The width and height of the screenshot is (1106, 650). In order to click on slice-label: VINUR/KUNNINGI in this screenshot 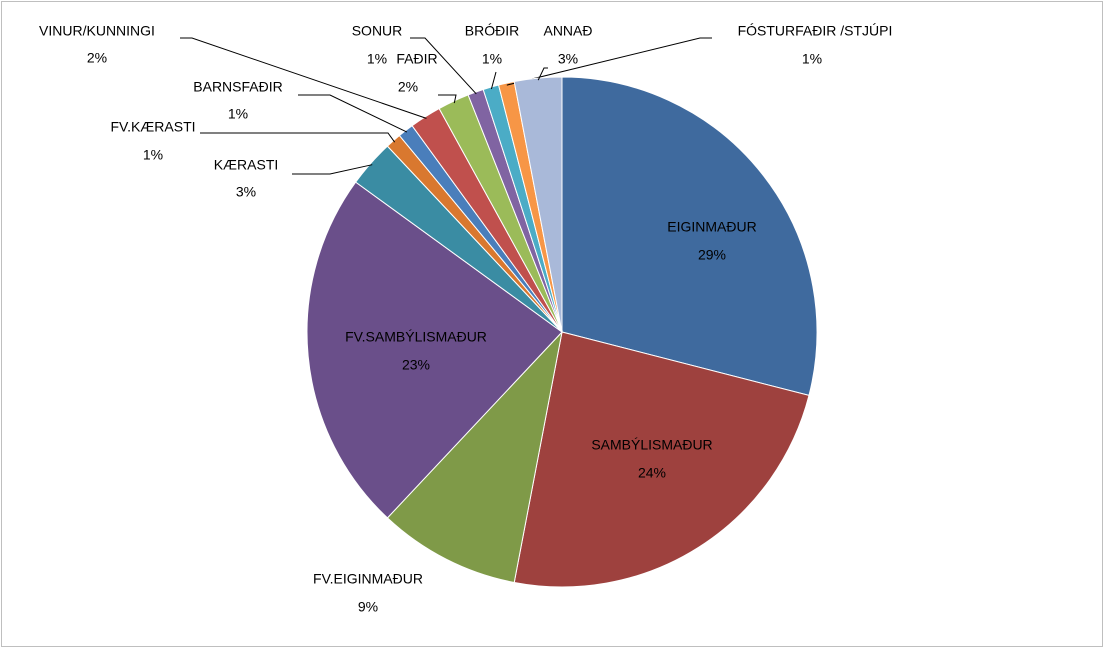, I will do `click(97, 31)`.